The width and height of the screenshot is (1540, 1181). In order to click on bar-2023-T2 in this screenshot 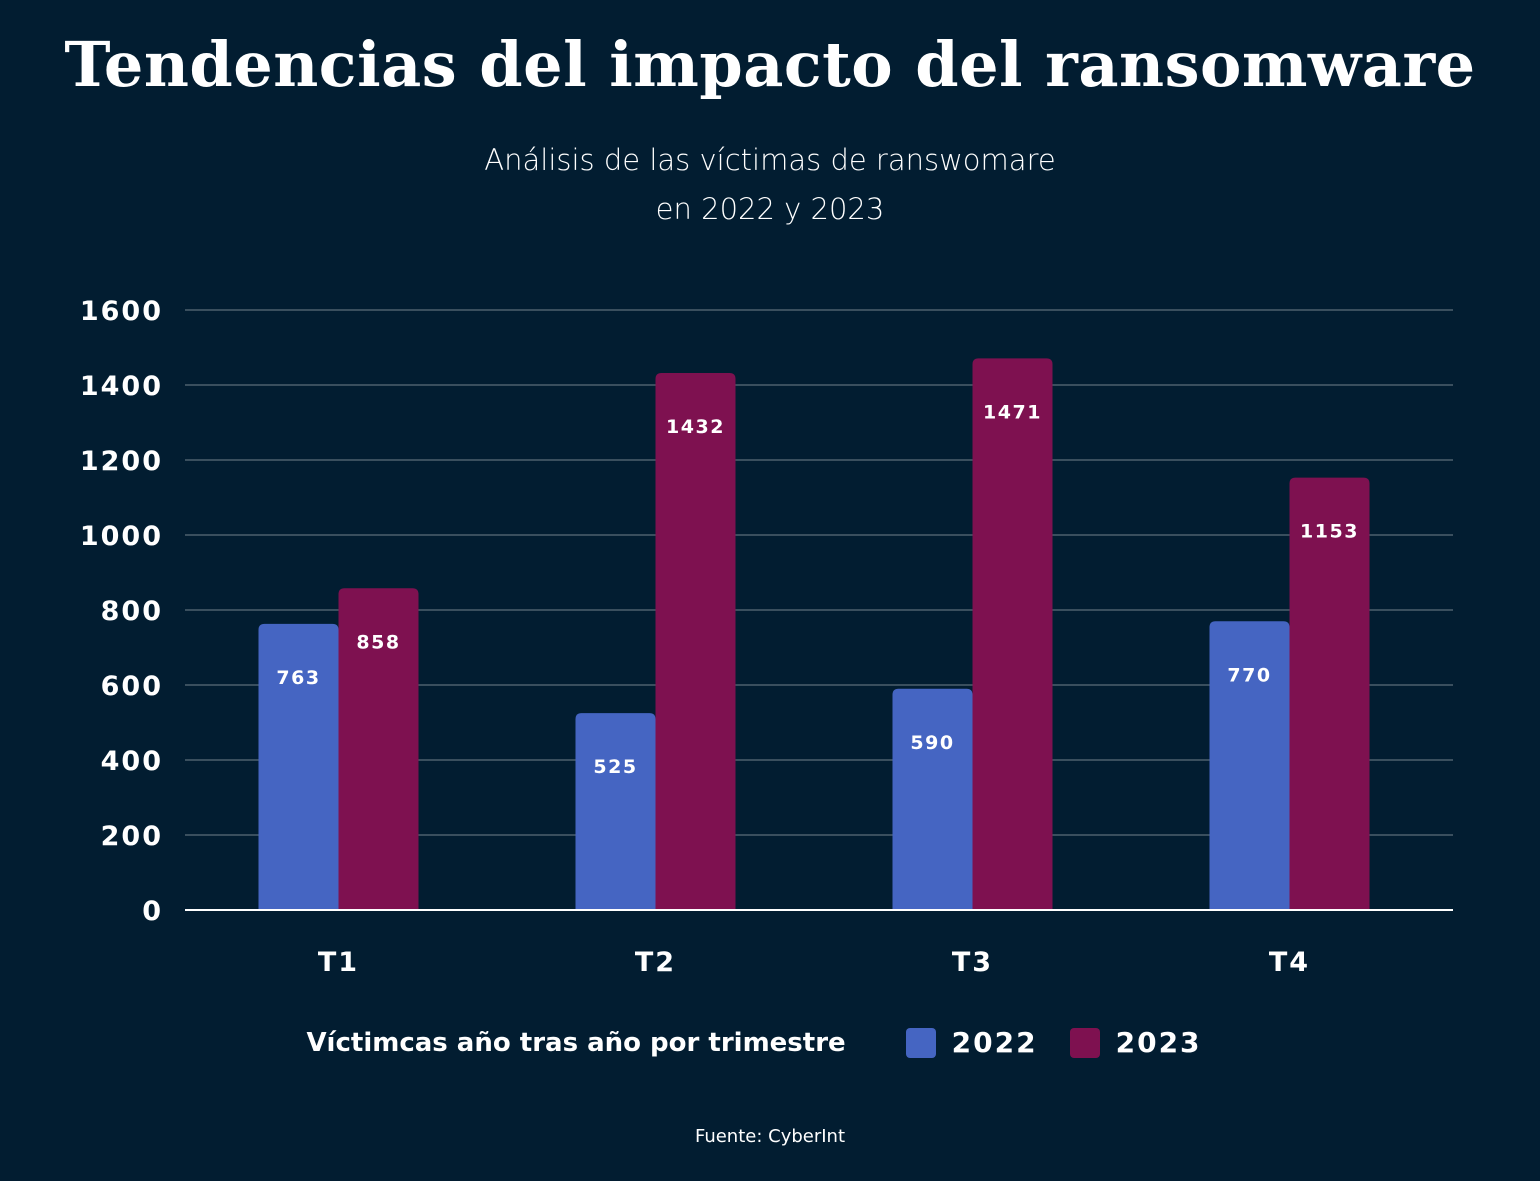, I will do `click(695, 641)`.